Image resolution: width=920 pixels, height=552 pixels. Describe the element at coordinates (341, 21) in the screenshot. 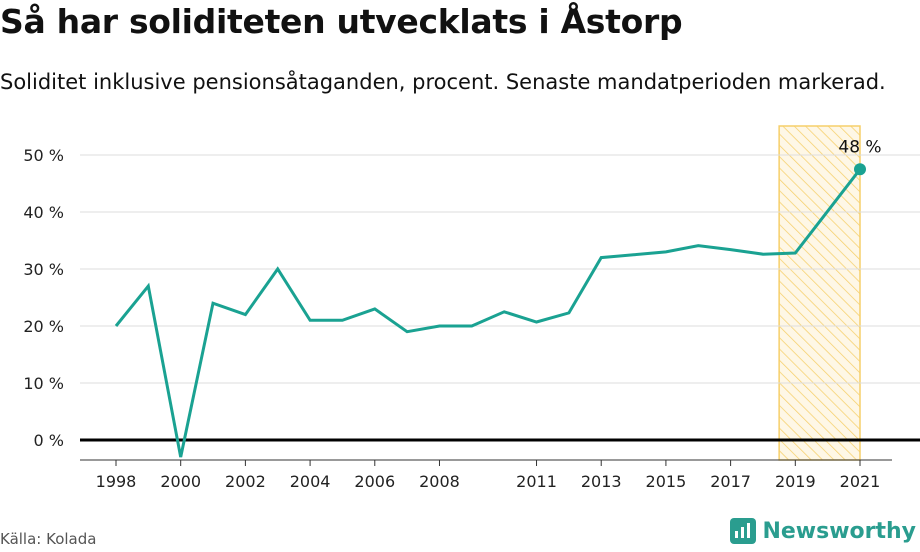

I see `chart-title: Så har soliditeten utvecklats i Åstorp` at that location.